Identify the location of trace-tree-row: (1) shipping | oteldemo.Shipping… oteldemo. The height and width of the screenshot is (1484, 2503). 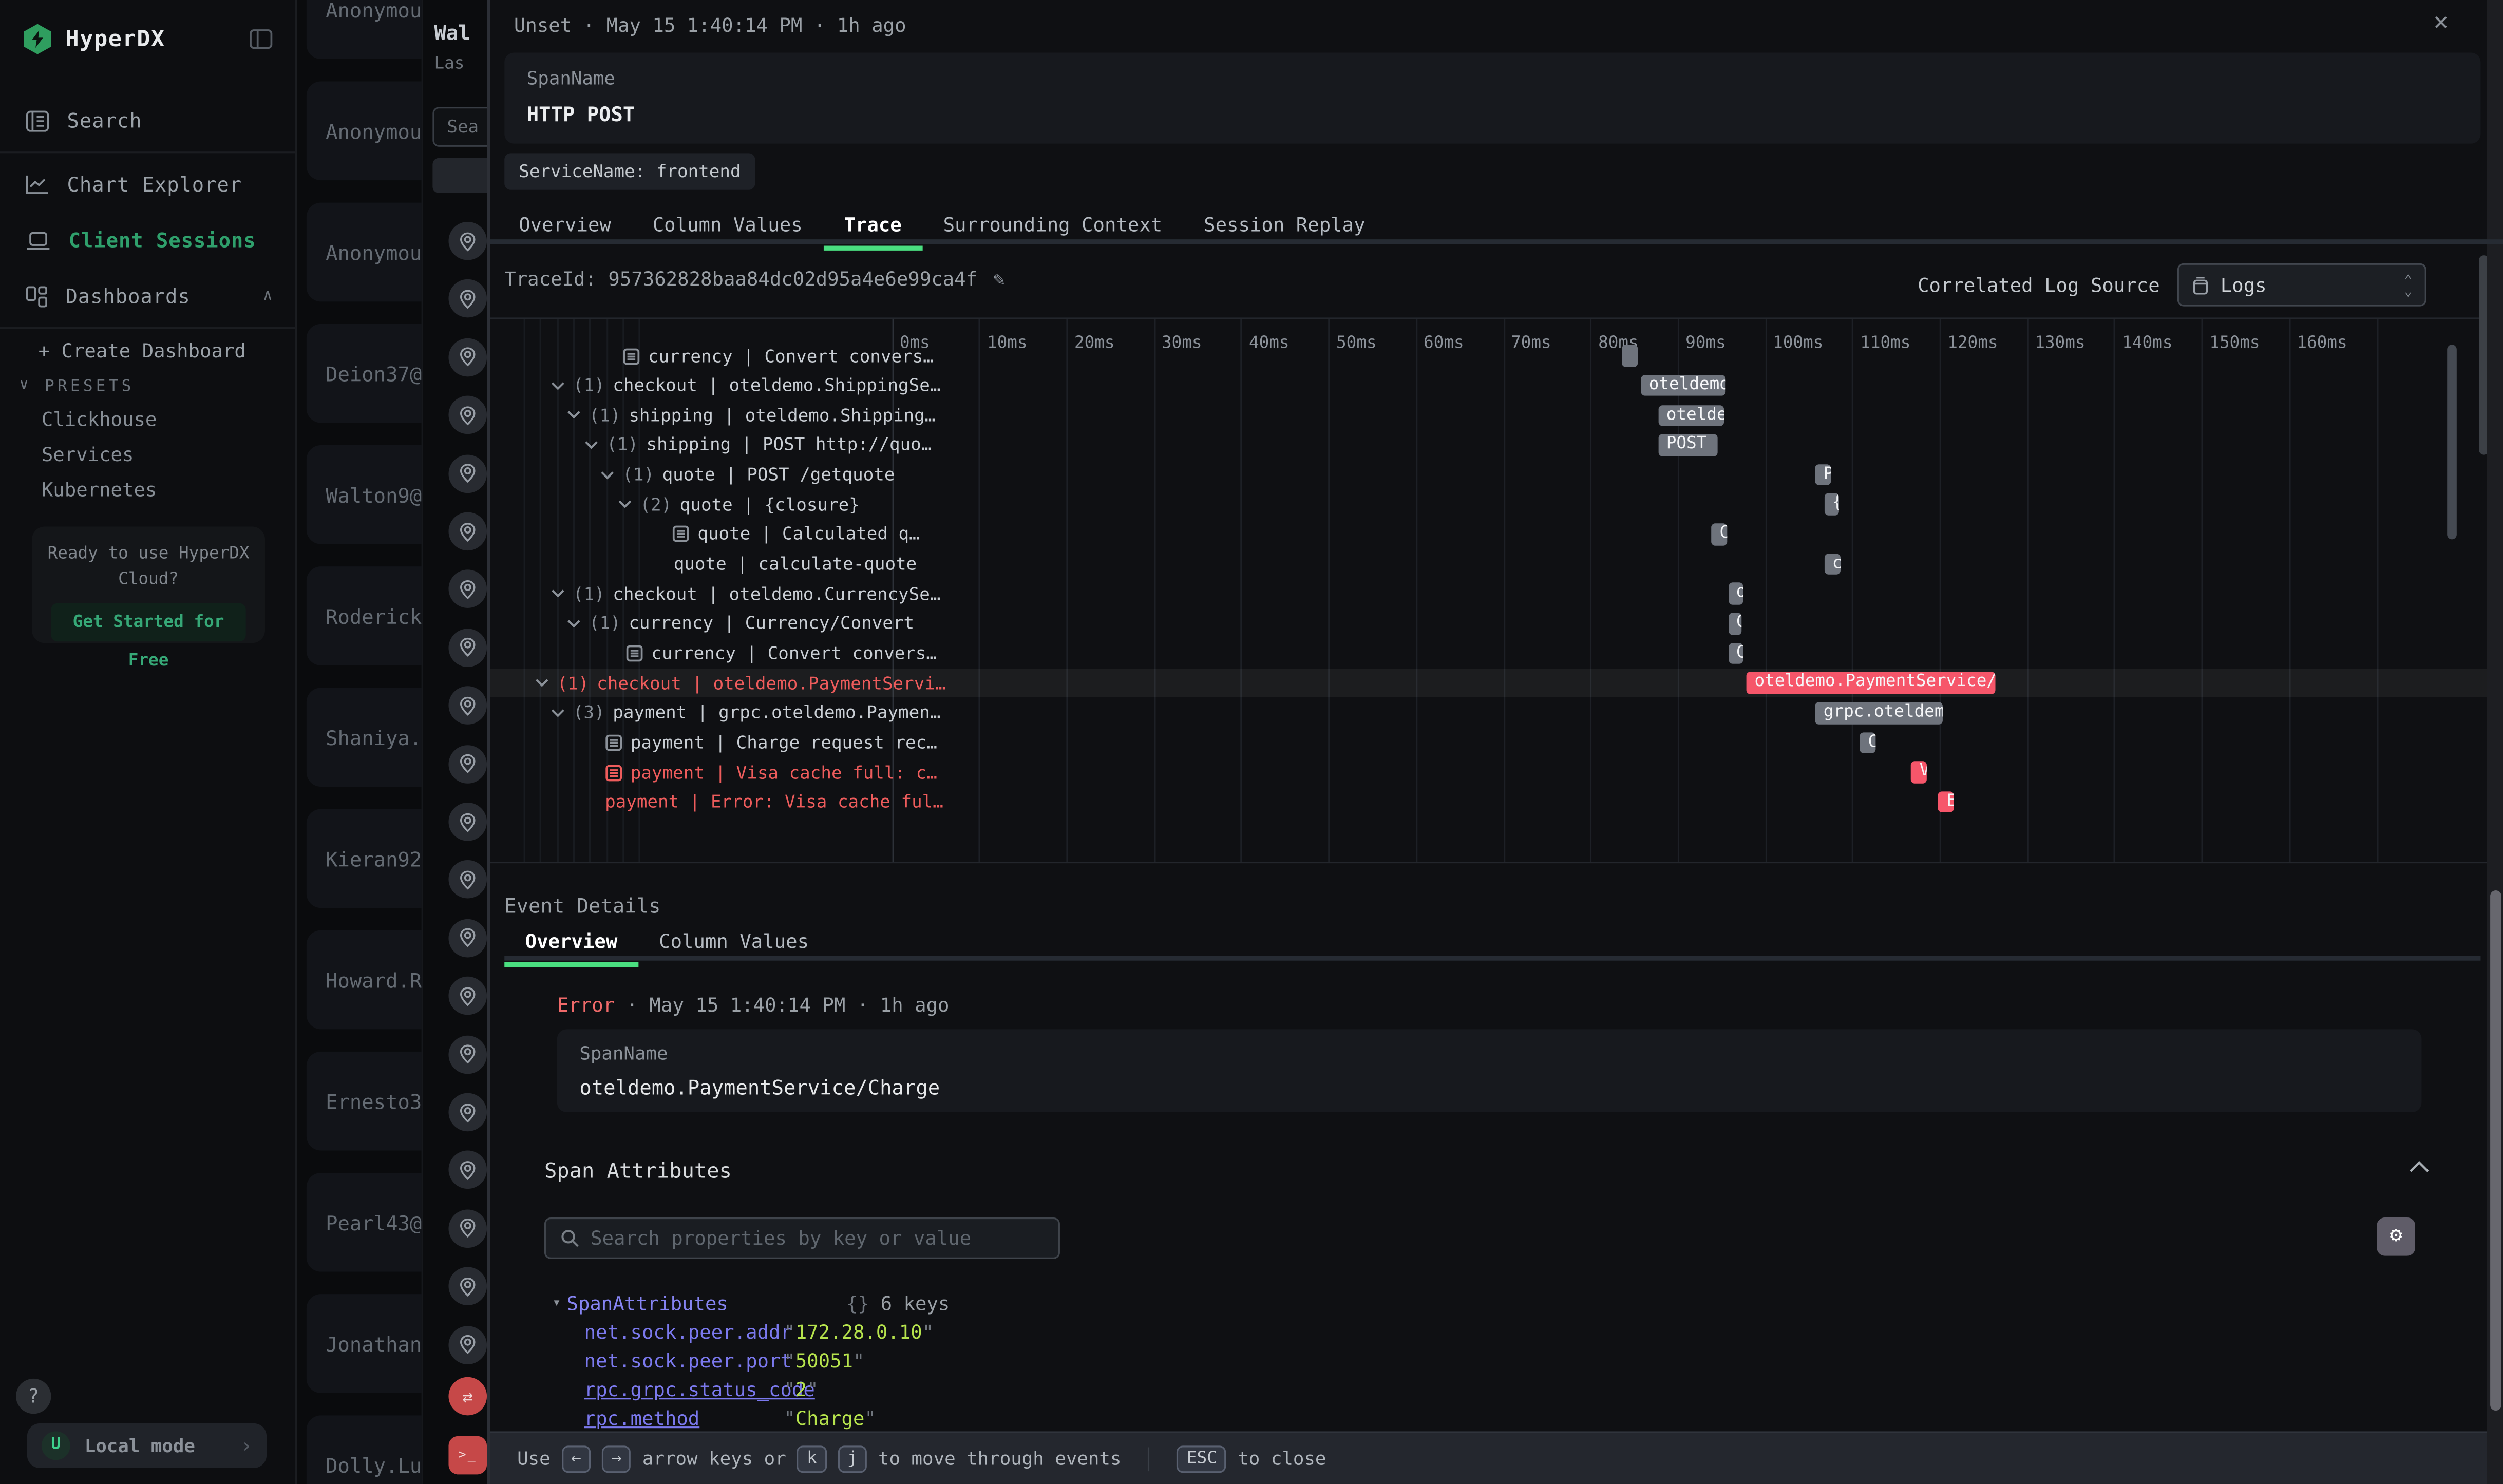
(1496, 415).